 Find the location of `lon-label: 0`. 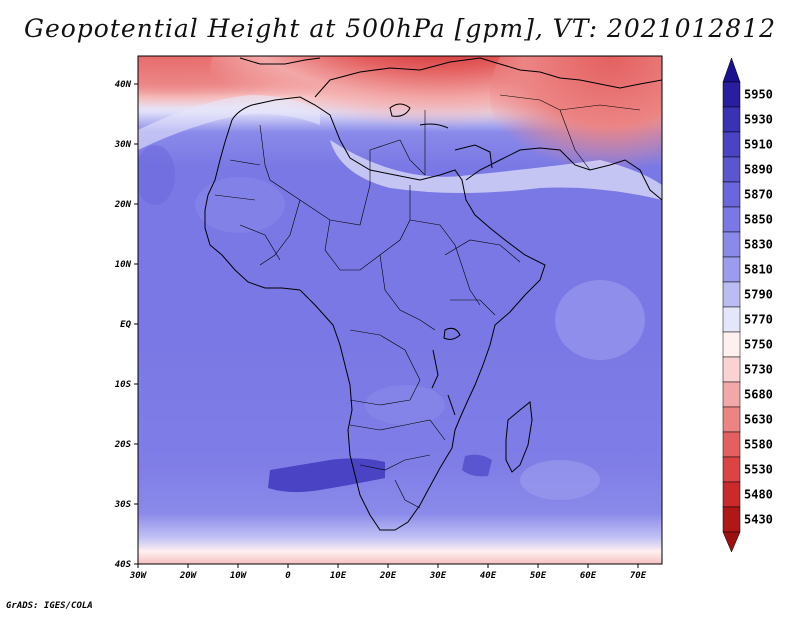

lon-label: 0 is located at coordinates (288, 576).